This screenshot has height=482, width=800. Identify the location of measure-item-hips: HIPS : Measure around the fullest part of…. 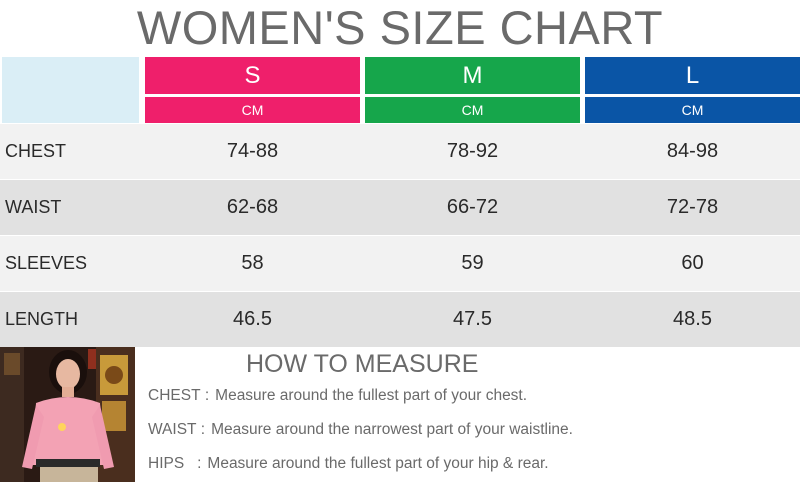
(348, 464).